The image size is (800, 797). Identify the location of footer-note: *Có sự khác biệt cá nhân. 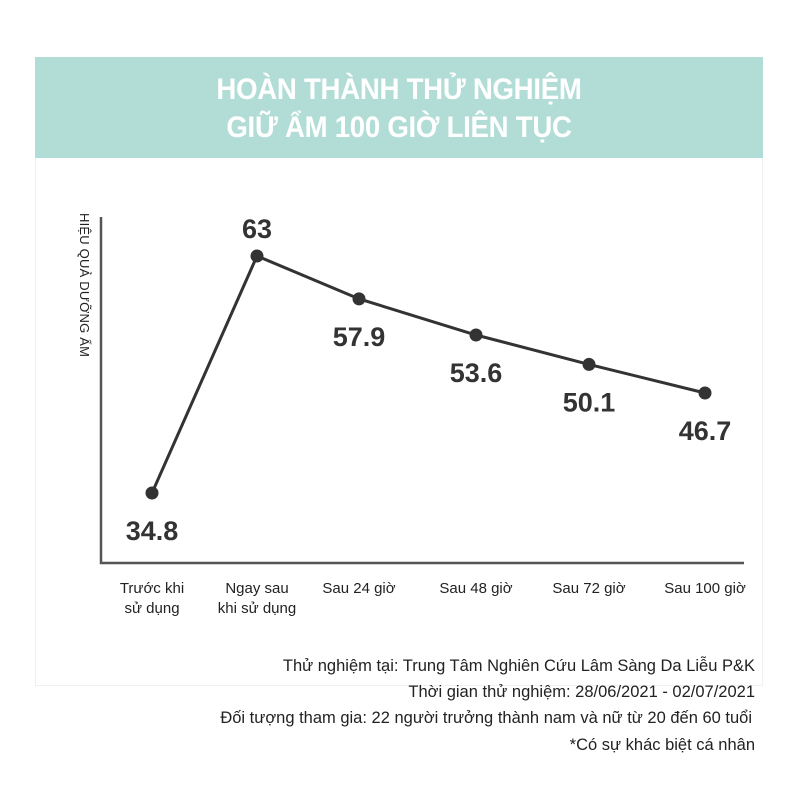
(662, 745).